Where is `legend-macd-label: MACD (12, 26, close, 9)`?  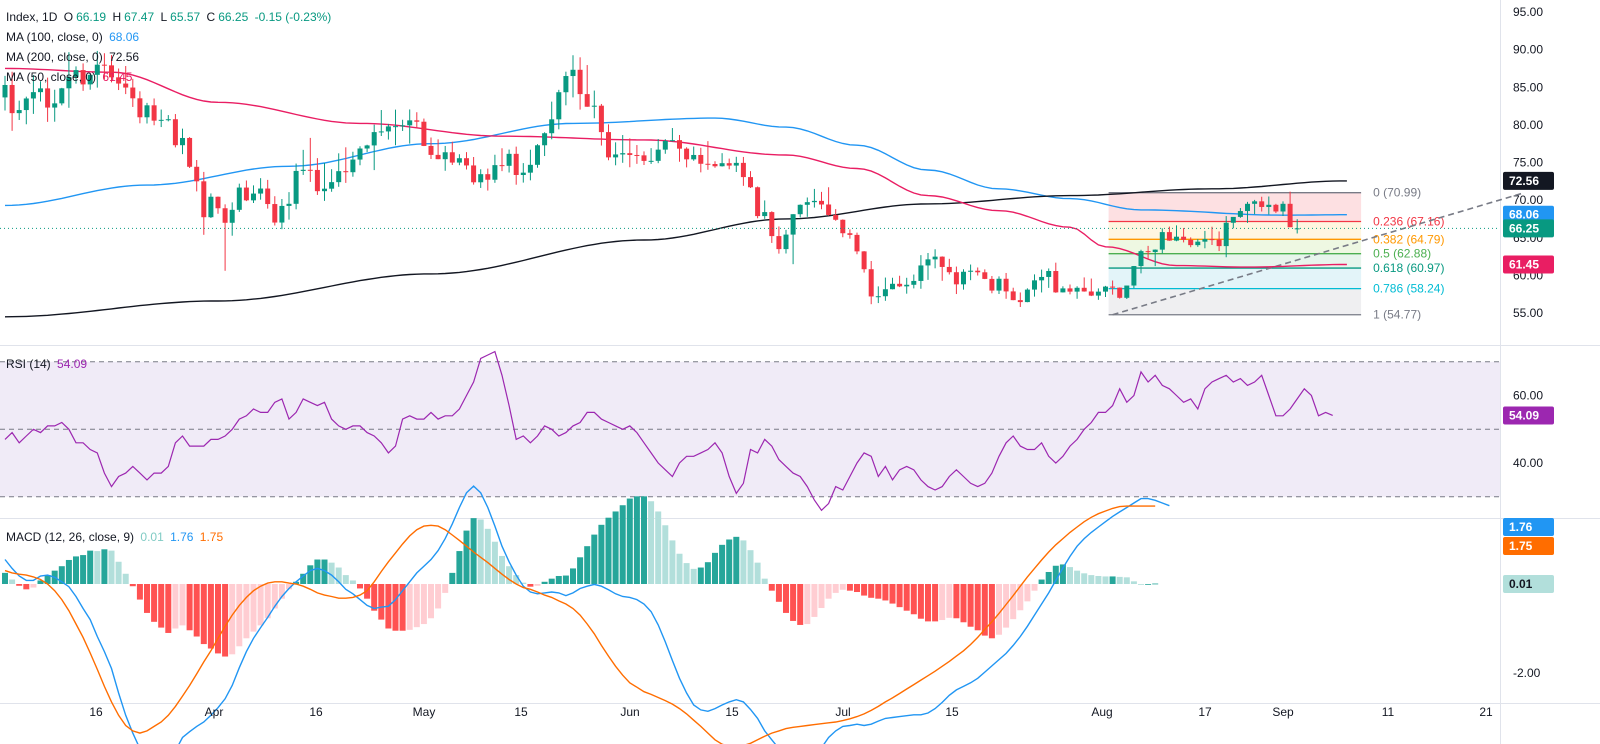 legend-macd-label: MACD (12, 26, close, 9) is located at coordinates (70, 537).